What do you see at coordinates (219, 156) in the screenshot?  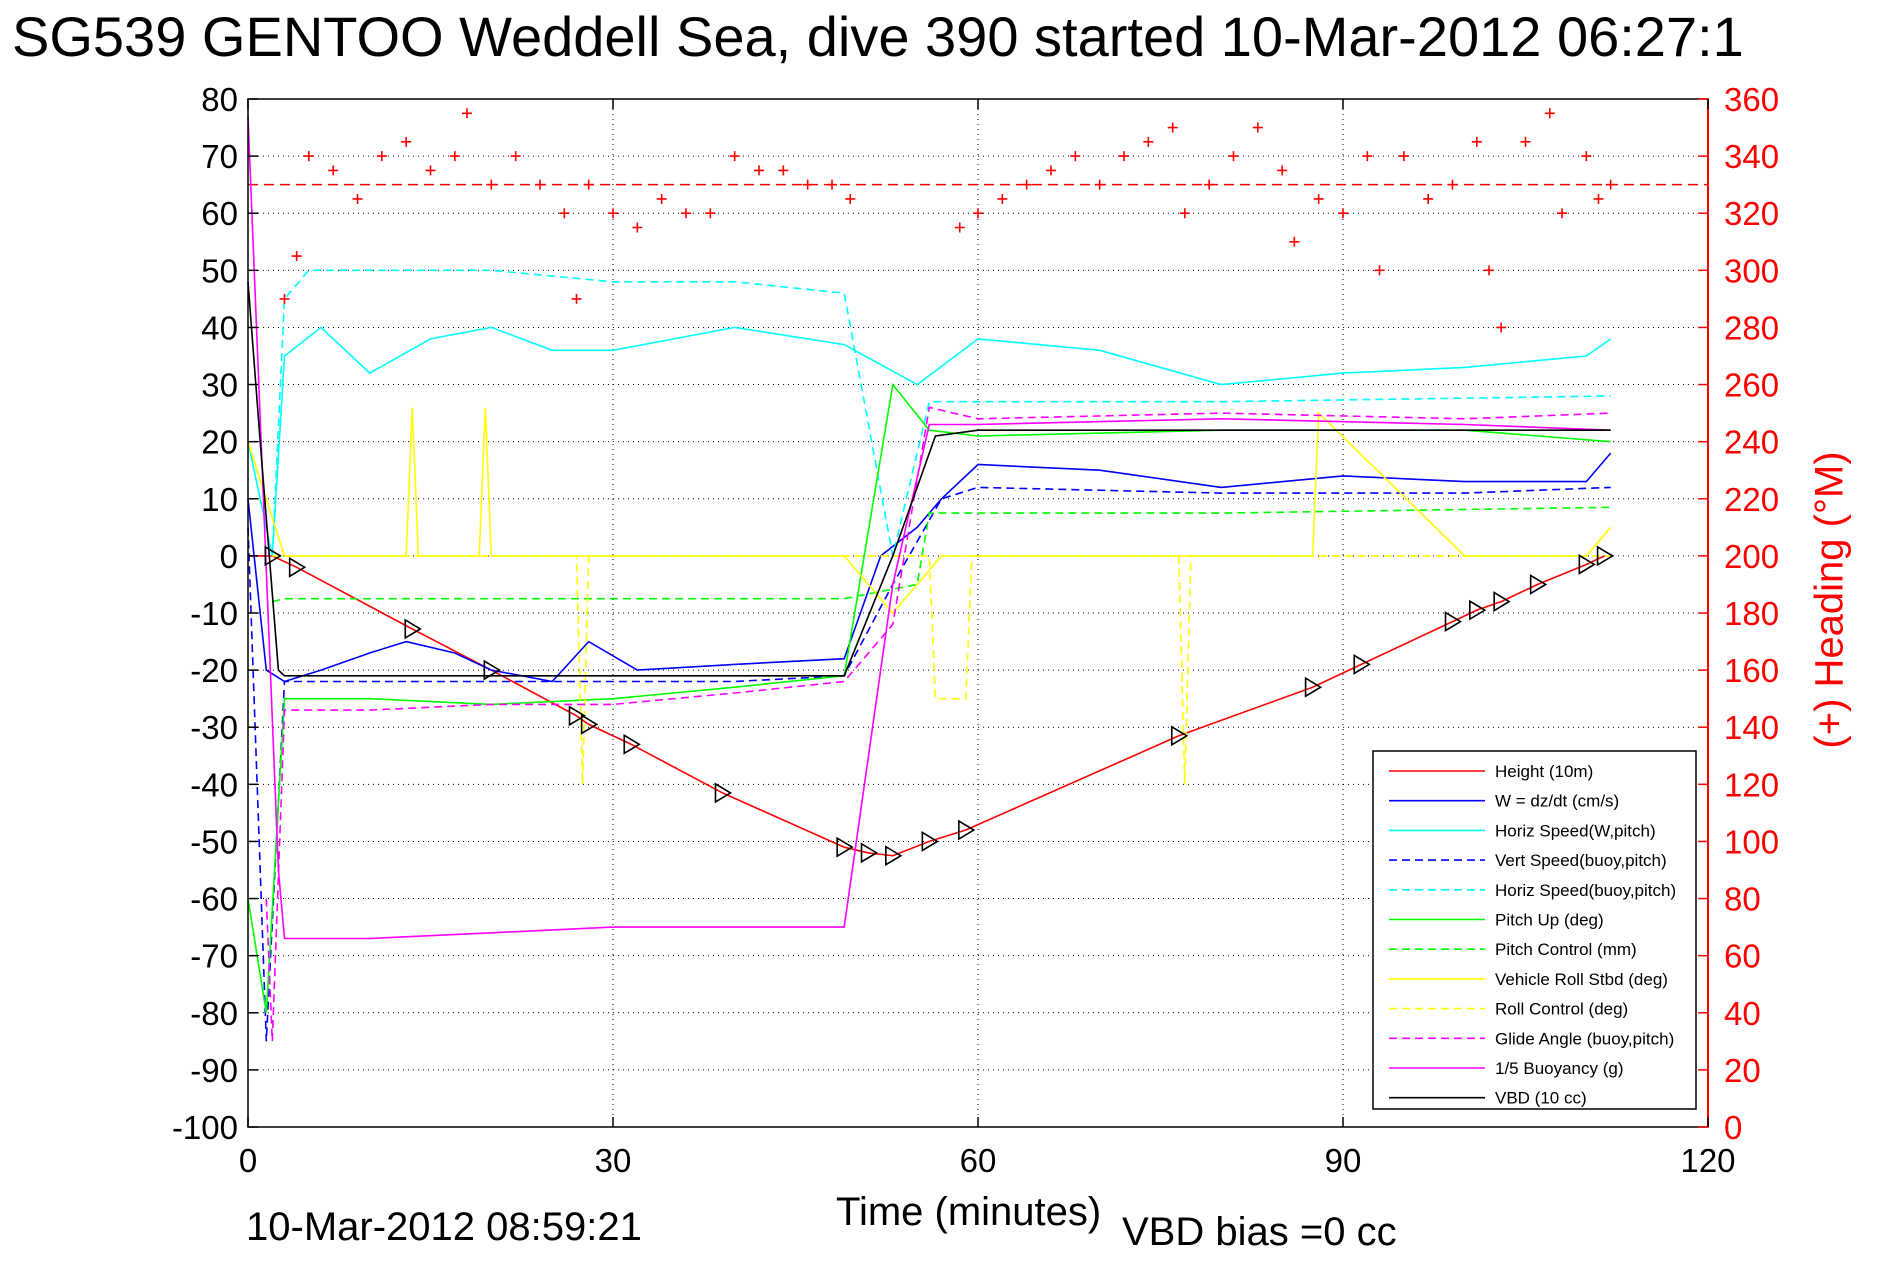 I see `y-tick-label: 70` at bounding box center [219, 156].